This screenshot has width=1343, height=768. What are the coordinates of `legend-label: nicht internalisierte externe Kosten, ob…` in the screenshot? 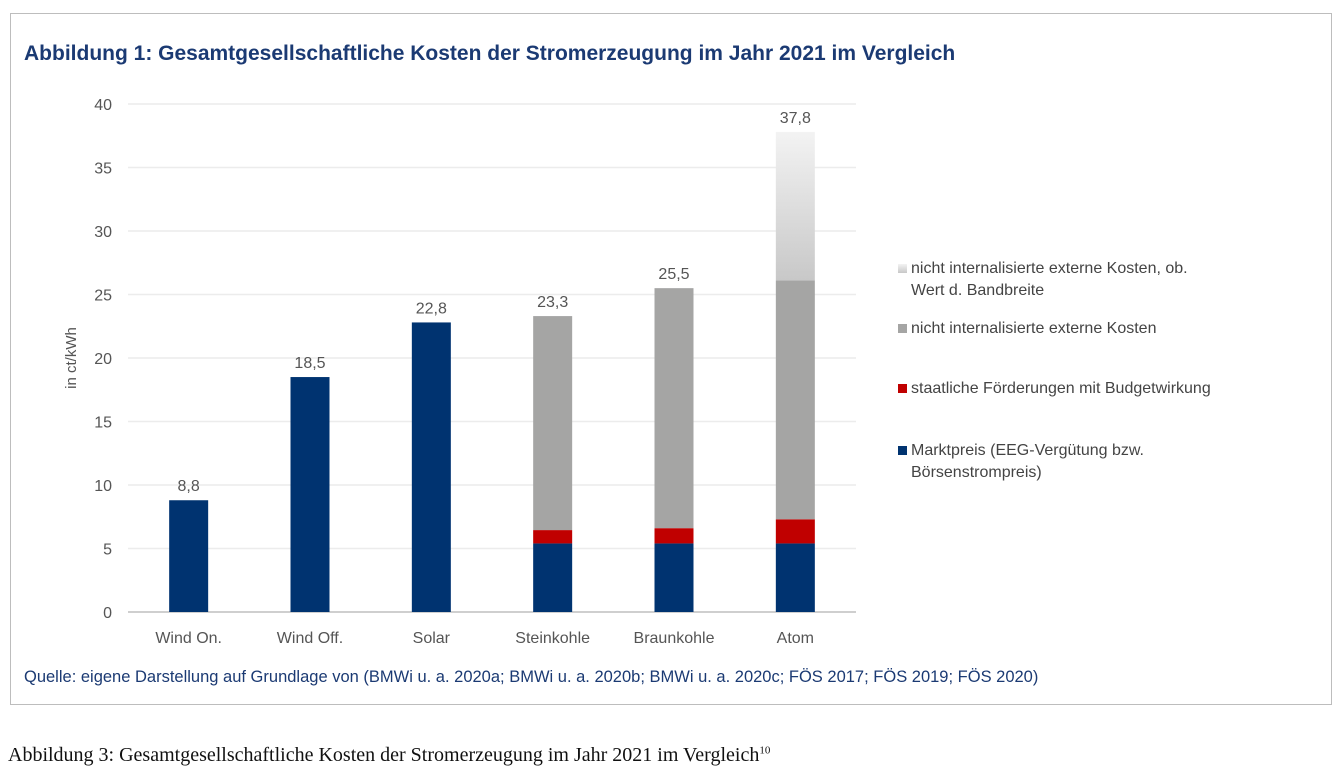 It's located at (1049, 279).